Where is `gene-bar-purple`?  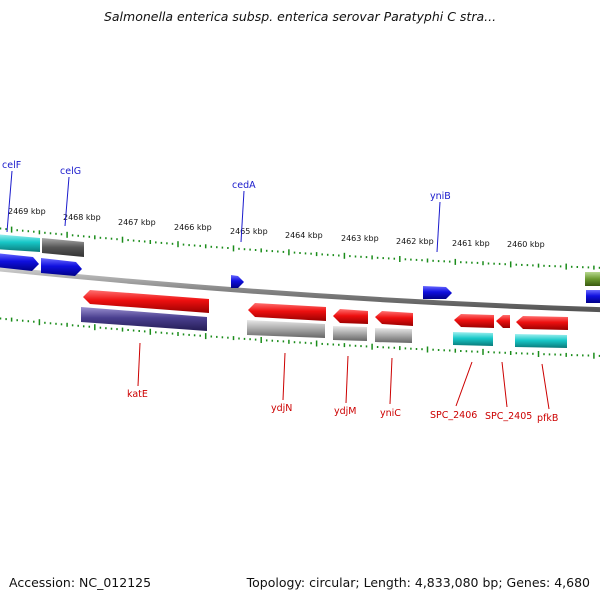 gene-bar-purple is located at coordinates (144, 319).